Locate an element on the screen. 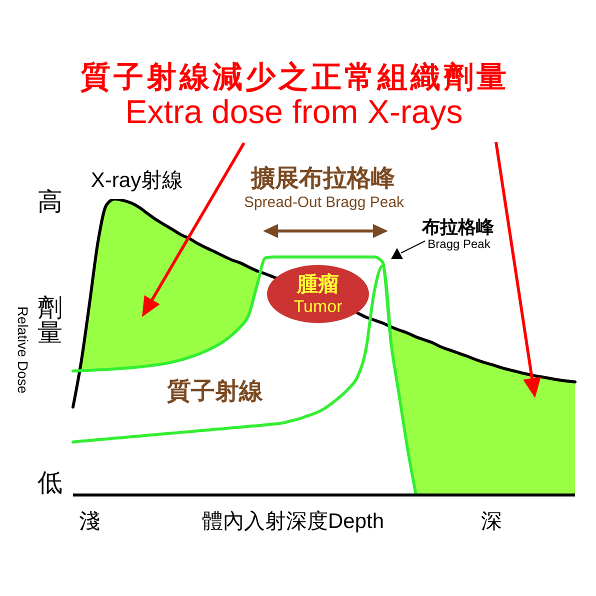 The width and height of the screenshot is (596, 596). x-axis-title: 體內入射深度Depth is located at coordinates (293, 521).